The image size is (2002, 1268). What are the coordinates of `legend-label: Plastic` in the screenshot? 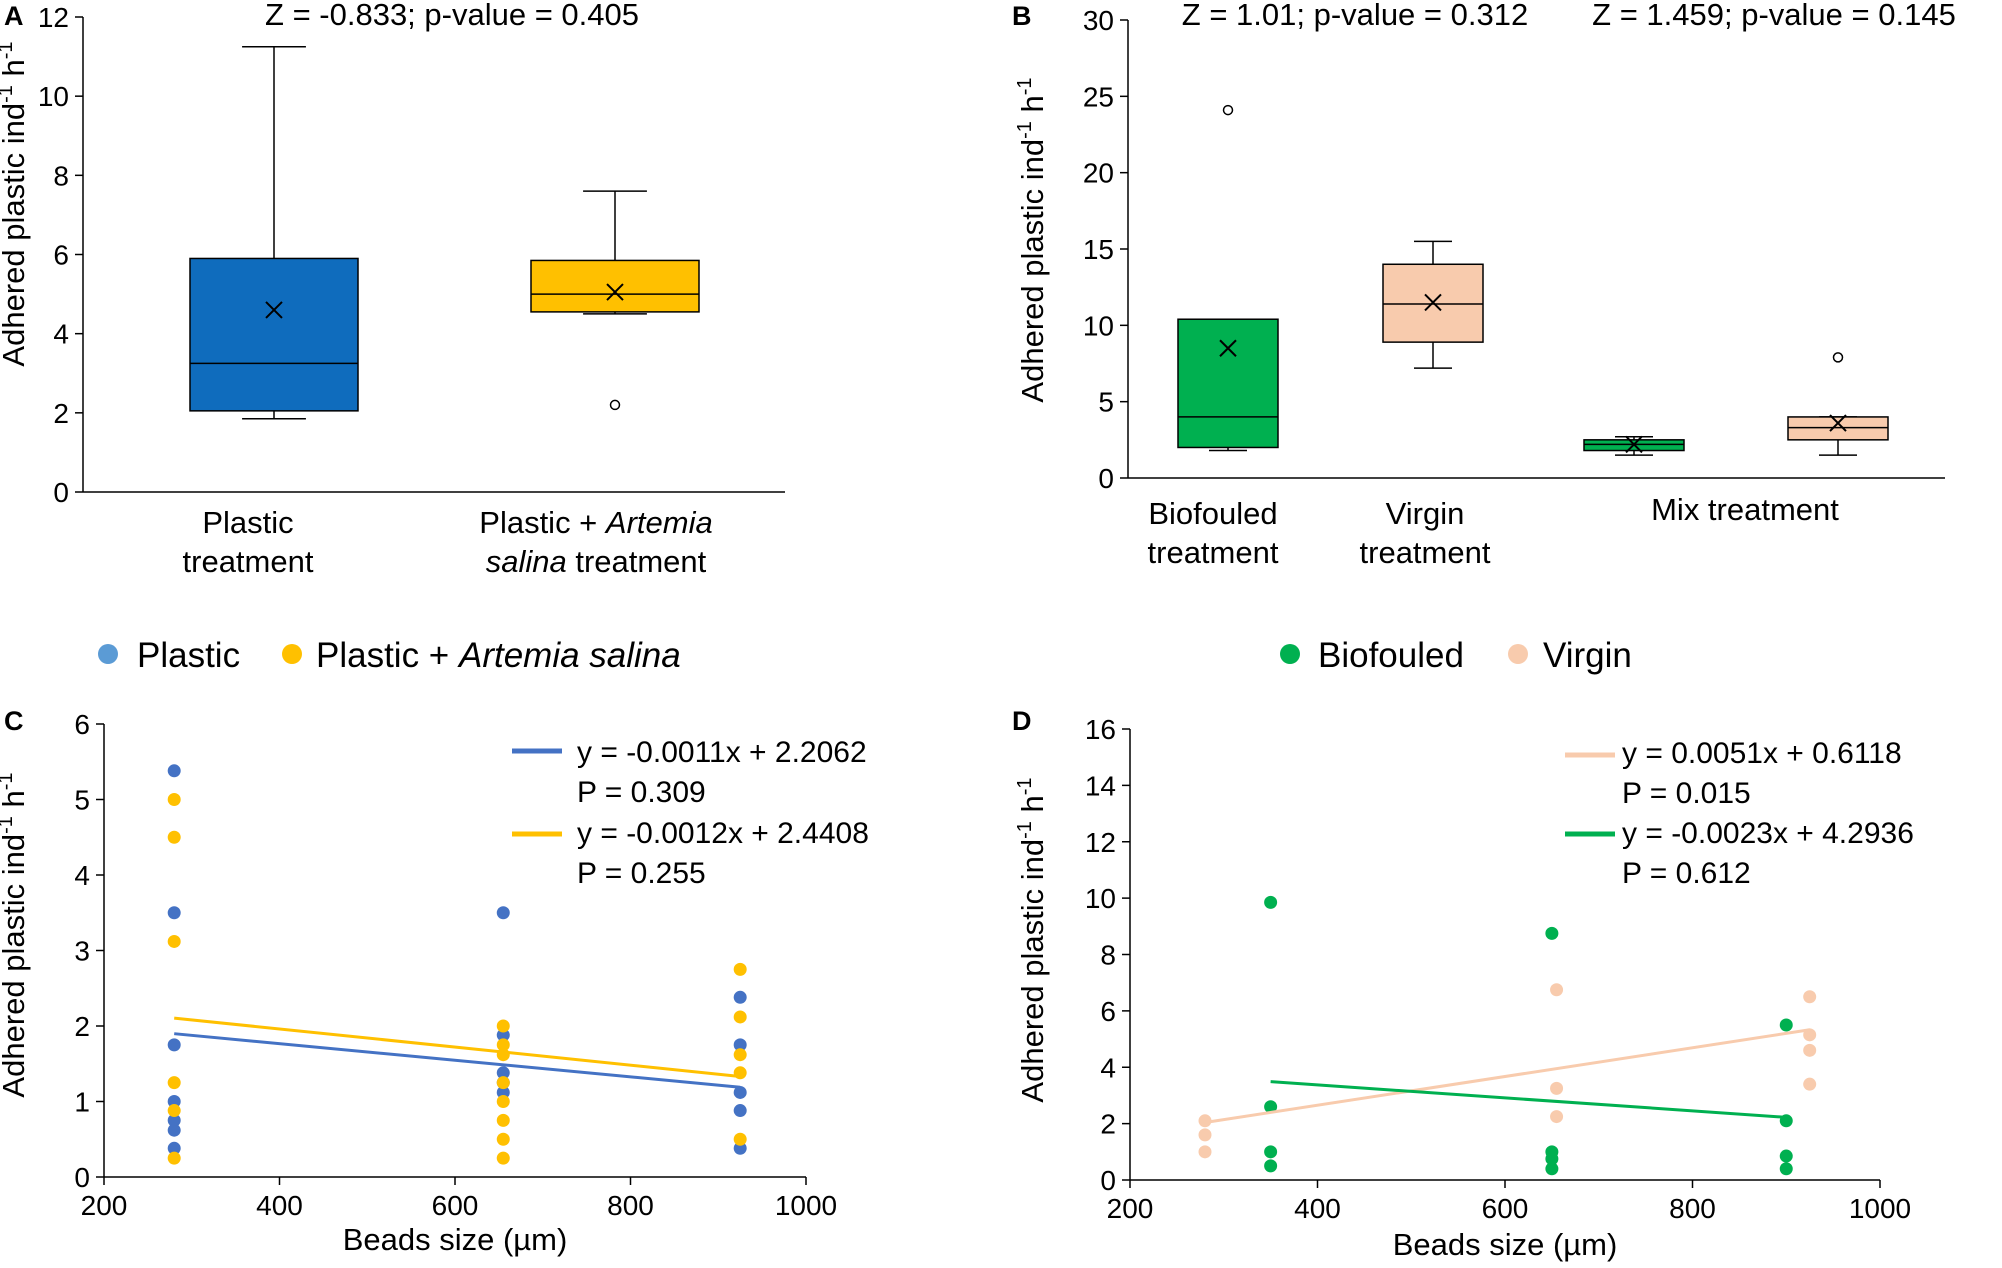 It's located at (188, 655).